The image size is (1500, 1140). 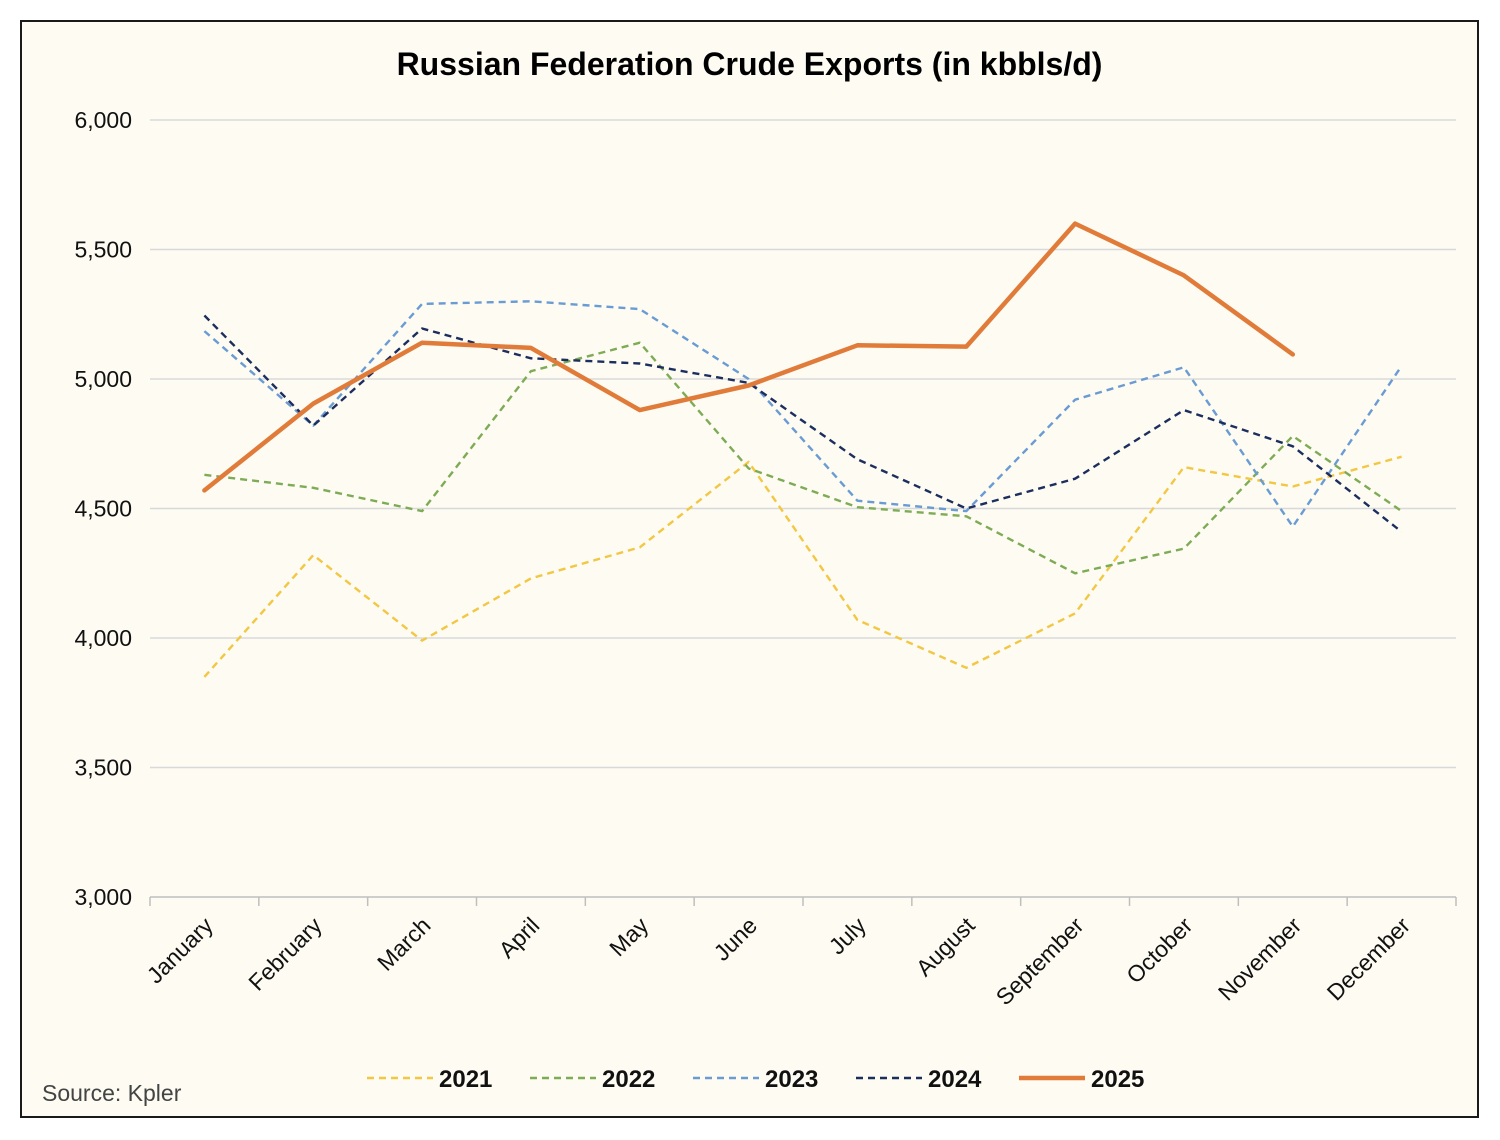 I want to click on x-tick-label: January, so click(x=180, y=950).